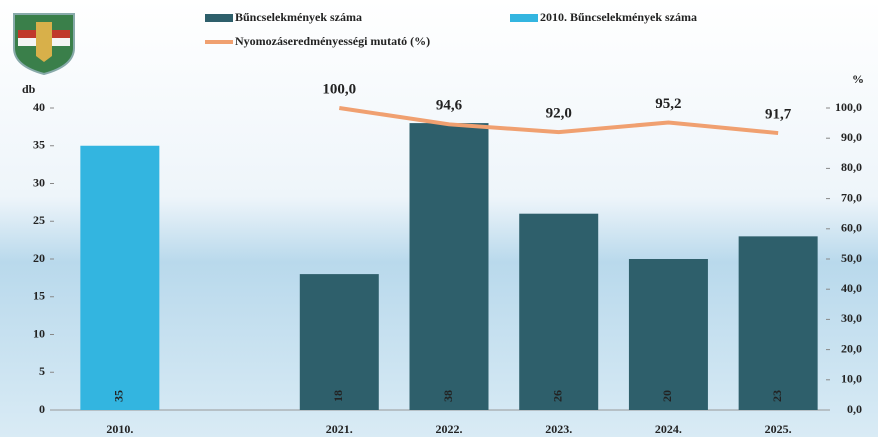  I want to click on line, so click(558, 121).